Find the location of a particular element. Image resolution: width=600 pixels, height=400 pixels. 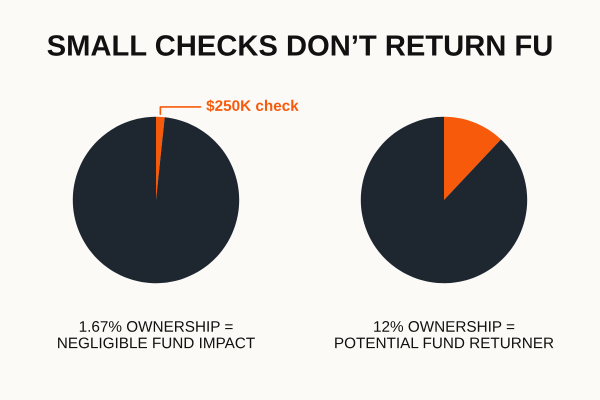

chart-title: SMALL CHECKS DON’T RETURN FU is located at coordinates (300, 45).